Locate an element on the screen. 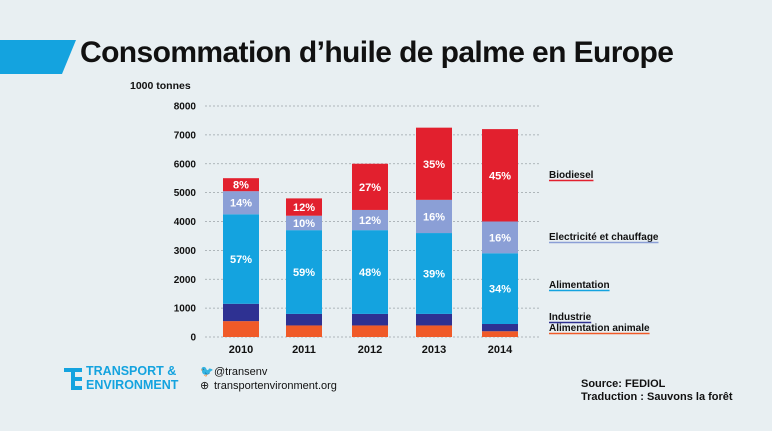 The image size is (772, 431). data-label: 10% is located at coordinates (304, 224).